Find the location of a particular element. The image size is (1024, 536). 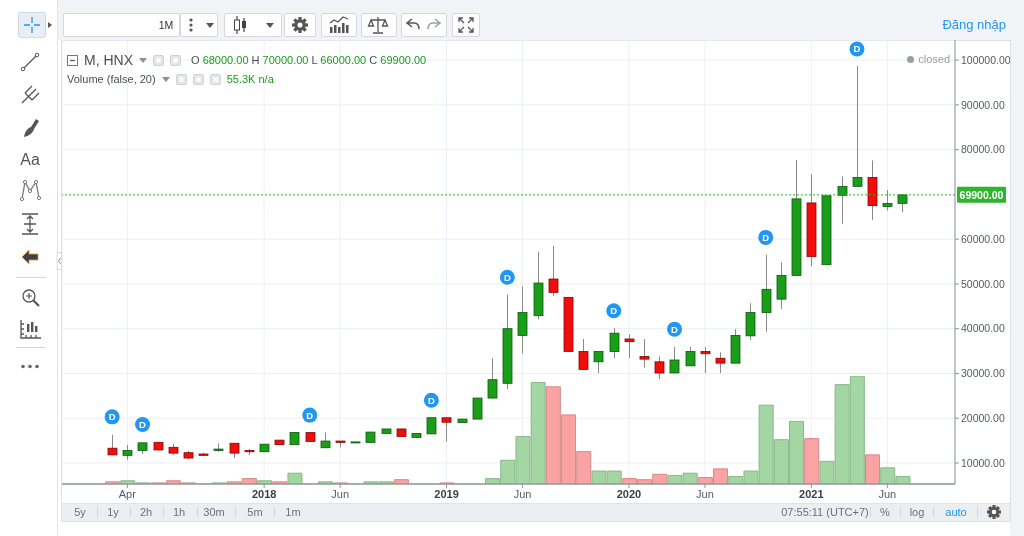

text: 5y is located at coordinates (80, 512).